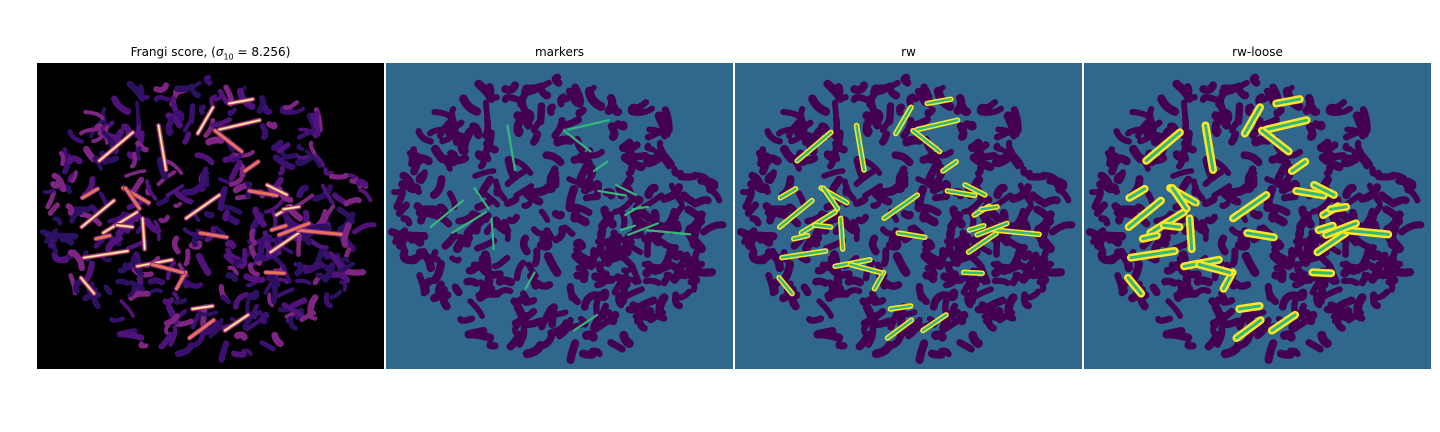 Image resolution: width=1440 pixels, height=432 pixels. I want to click on vessel-ridge-peak, so click(143, 233).